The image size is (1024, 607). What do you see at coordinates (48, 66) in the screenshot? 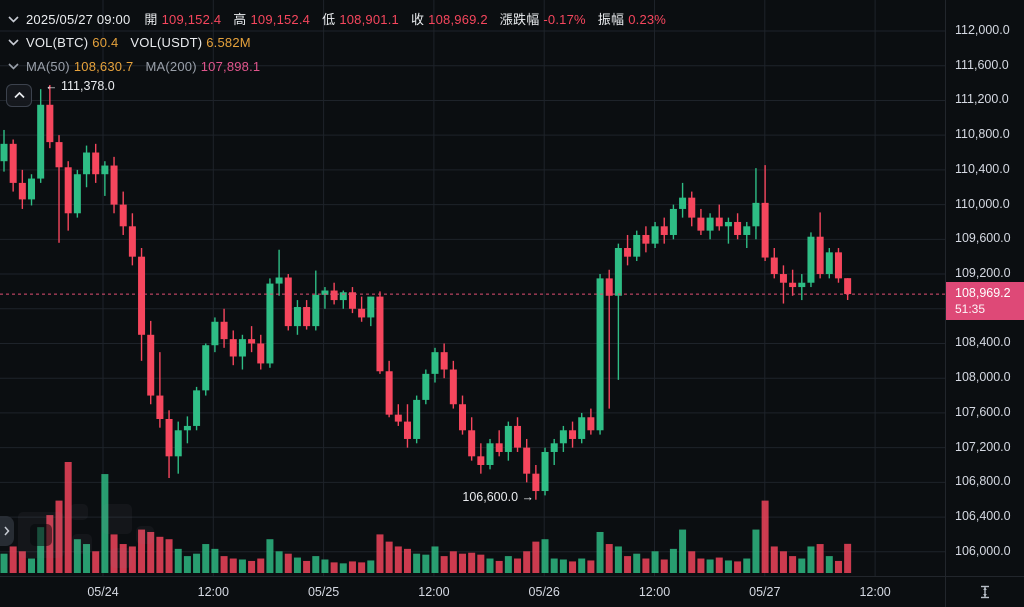
I see `legend-label: MA(50)` at bounding box center [48, 66].